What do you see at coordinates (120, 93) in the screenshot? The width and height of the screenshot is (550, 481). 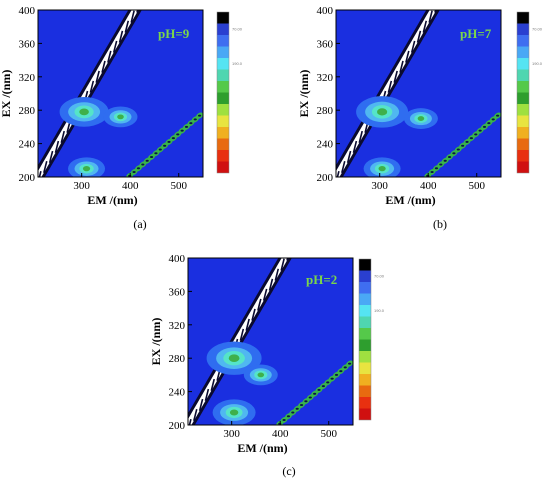 I see `plot-frame` at bounding box center [120, 93].